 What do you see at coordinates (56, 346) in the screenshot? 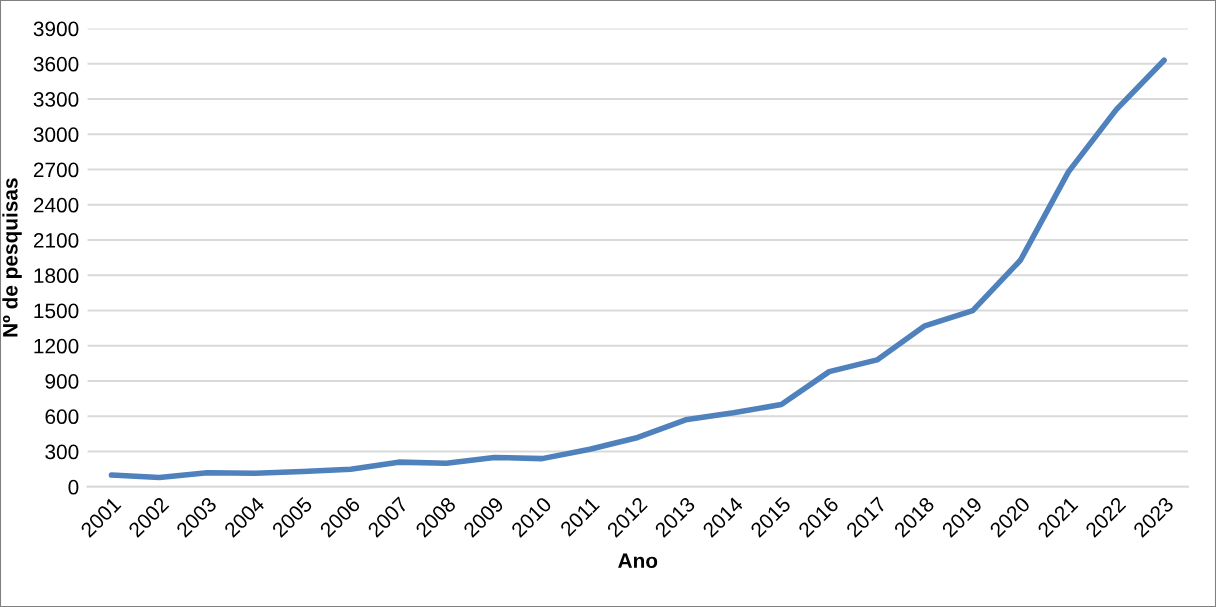
I see `y-tick-label: 1200` at bounding box center [56, 346].